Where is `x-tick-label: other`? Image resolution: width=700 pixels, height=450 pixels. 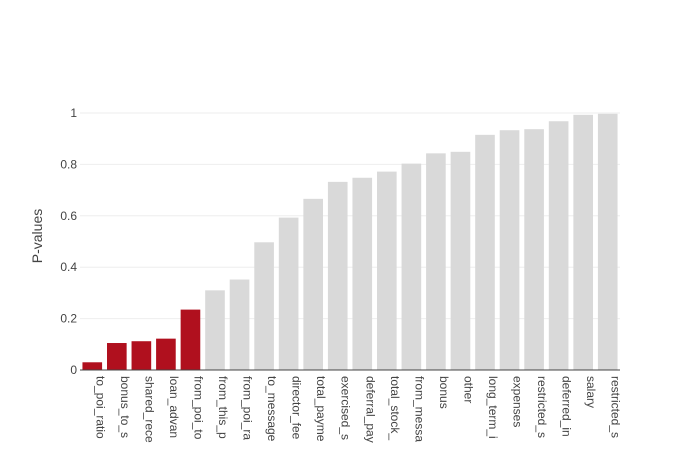 x-tick-label: other is located at coordinates (468, 389).